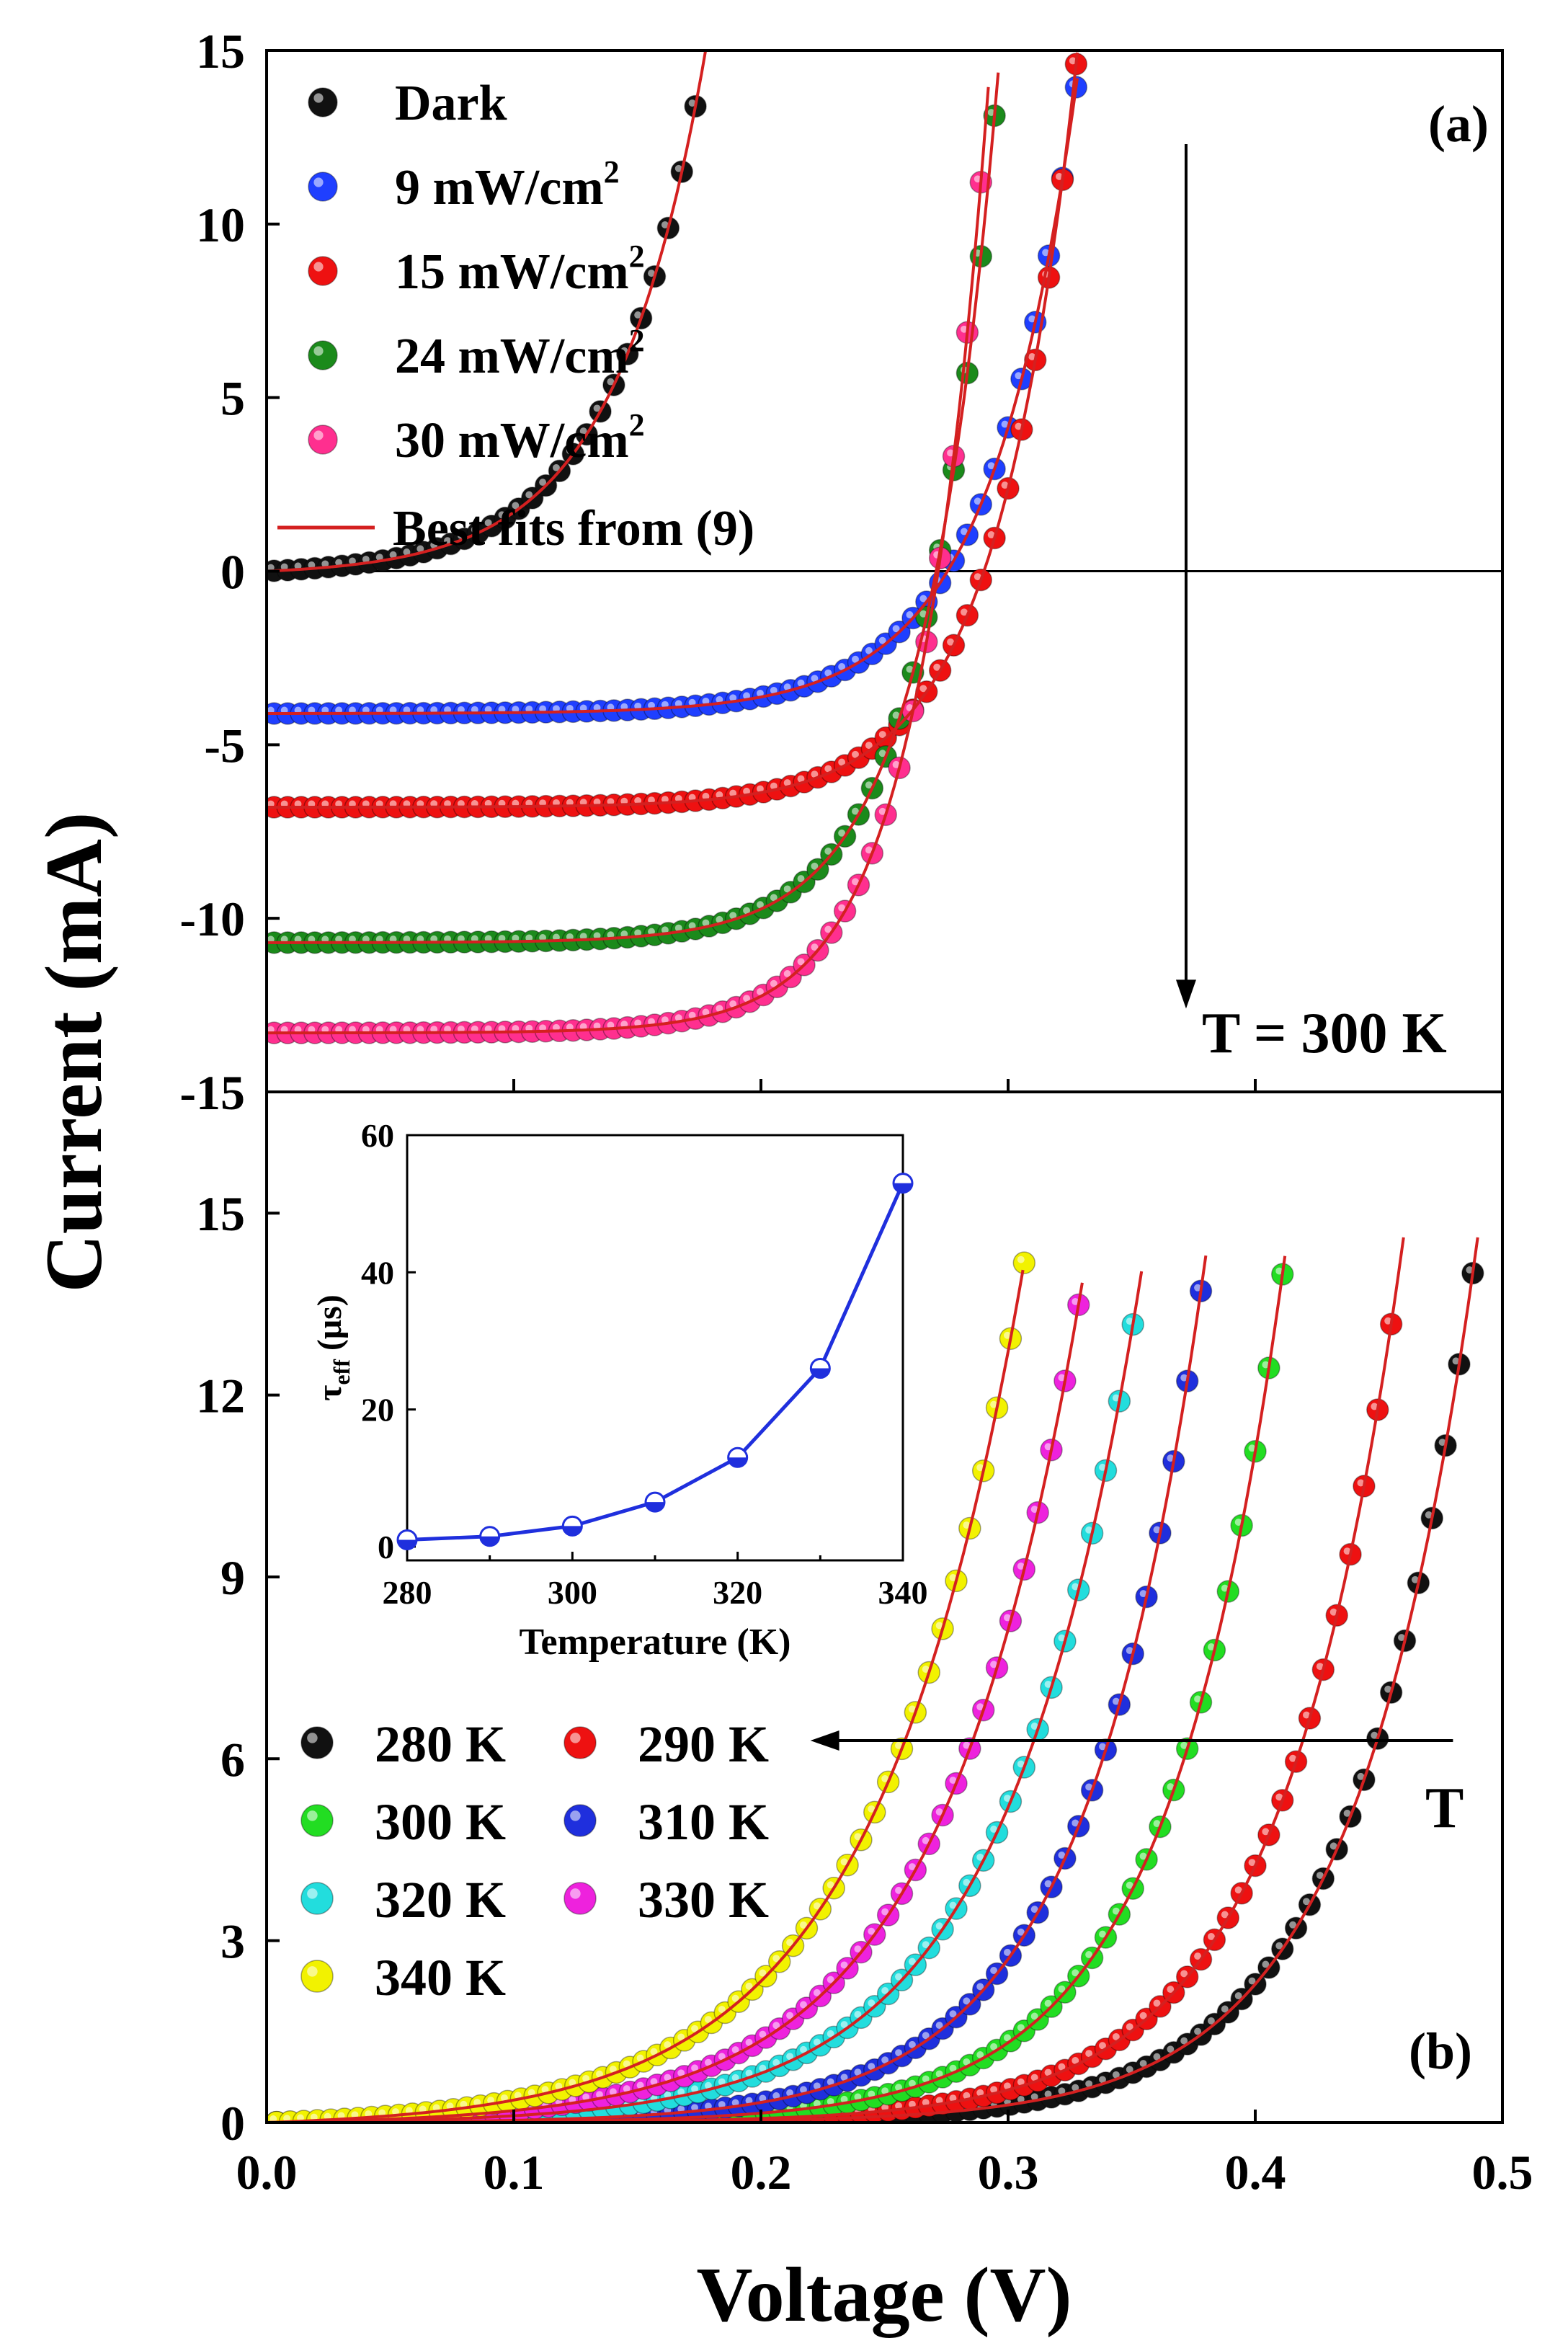 This screenshot has height=2351, width=1568. I want to click on y-tick-label: 5, so click(232, 398).